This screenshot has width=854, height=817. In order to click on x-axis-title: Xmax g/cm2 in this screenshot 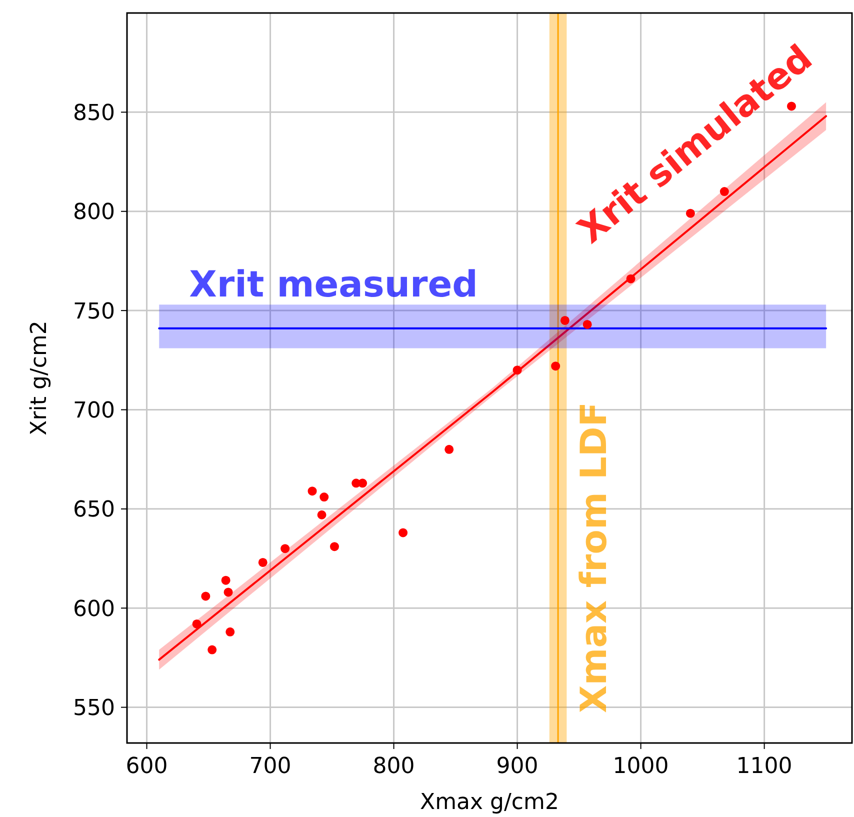, I will do `click(489, 802)`.